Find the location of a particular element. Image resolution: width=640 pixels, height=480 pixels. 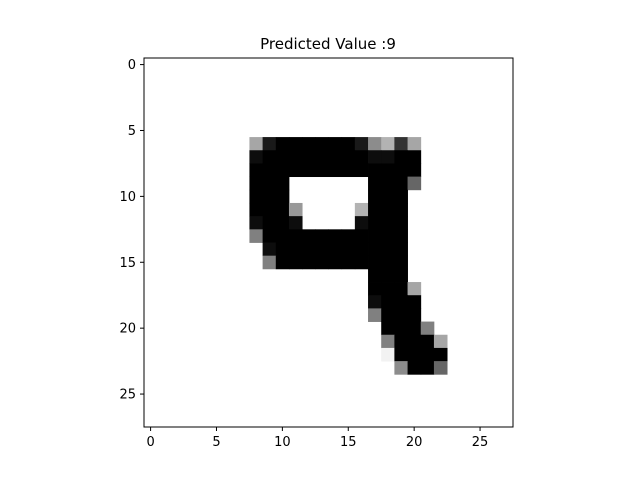

x-tick-label: 25 is located at coordinates (480, 442).